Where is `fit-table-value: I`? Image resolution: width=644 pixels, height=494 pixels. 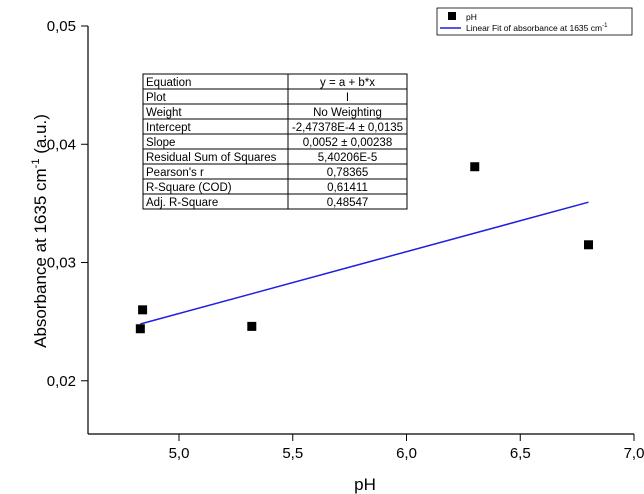 fit-table-value: I is located at coordinates (347, 98).